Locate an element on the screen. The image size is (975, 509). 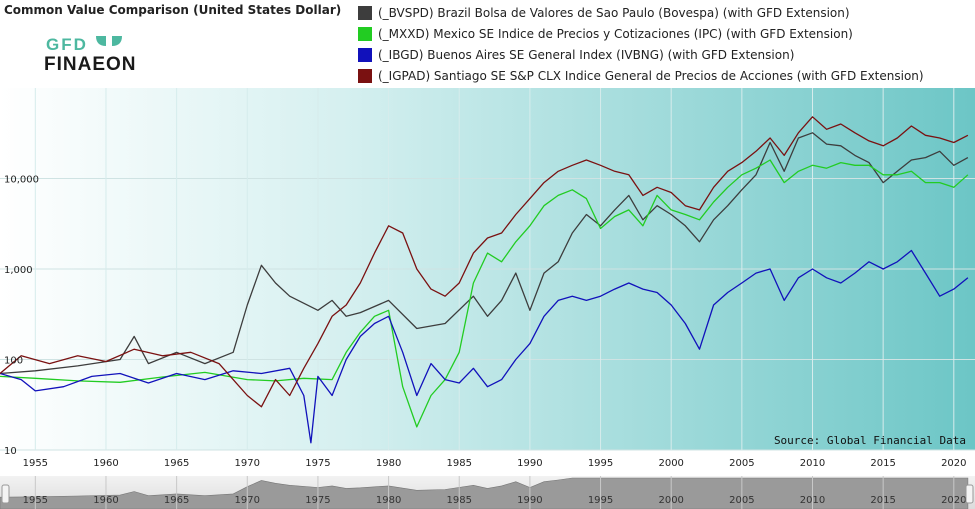
navigator-tick-label: 1995 is located at coordinates (600, 500).